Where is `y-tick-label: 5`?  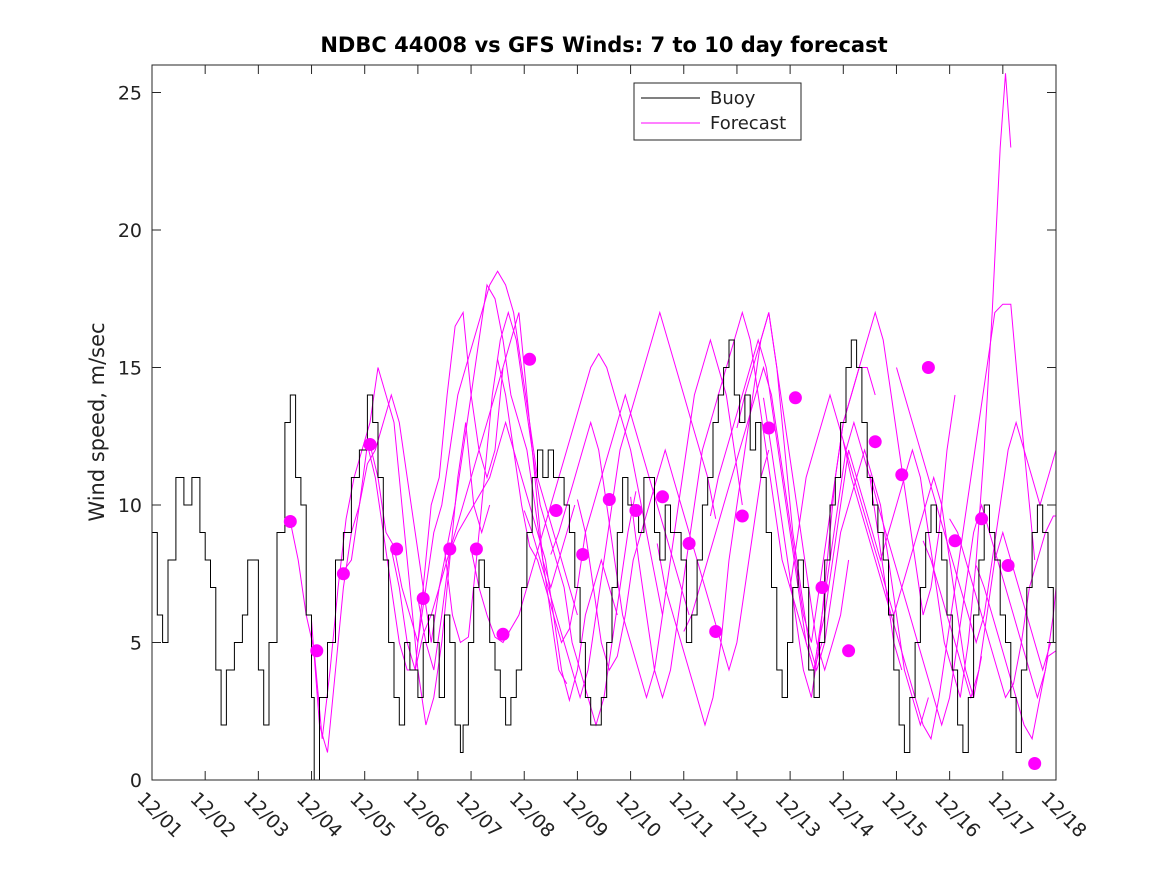
y-tick-label: 5 is located at coordinates (136, 644).